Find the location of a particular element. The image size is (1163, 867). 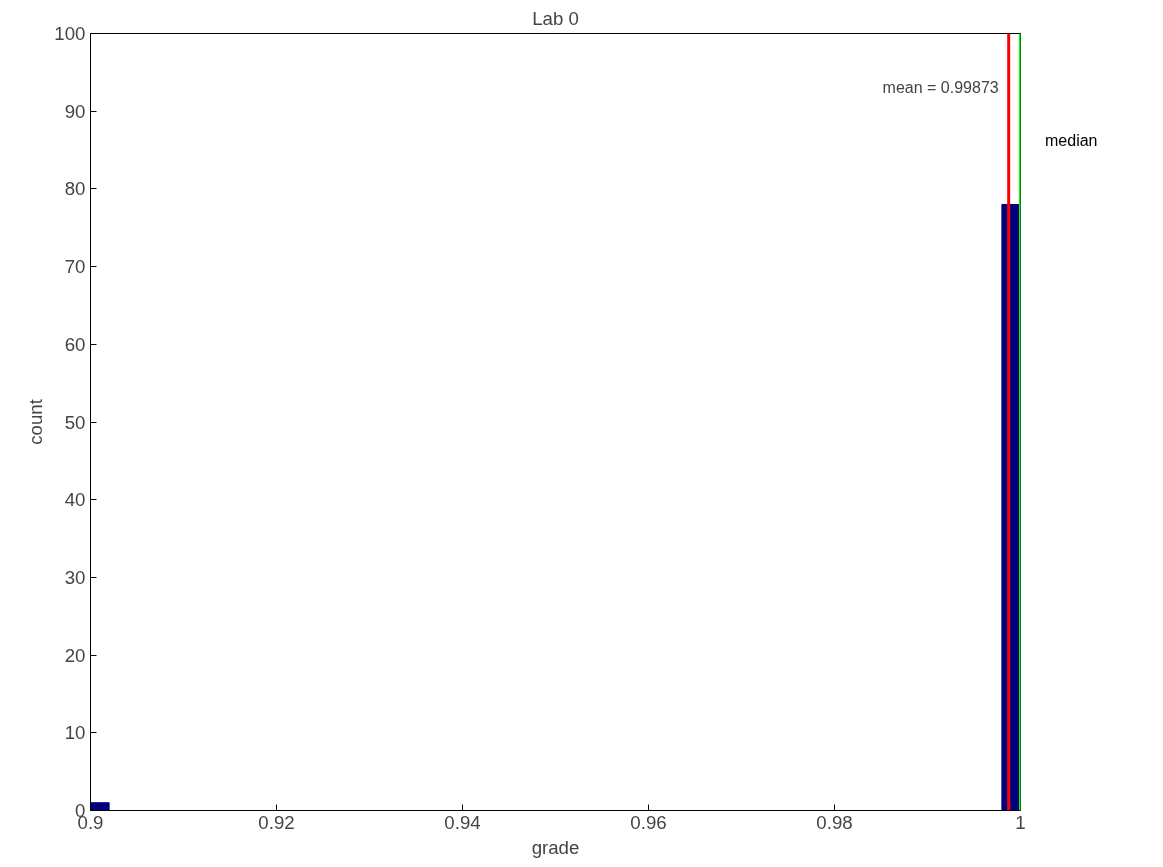

x-tick-label: 0.96 is located at coordinates (648, 822).